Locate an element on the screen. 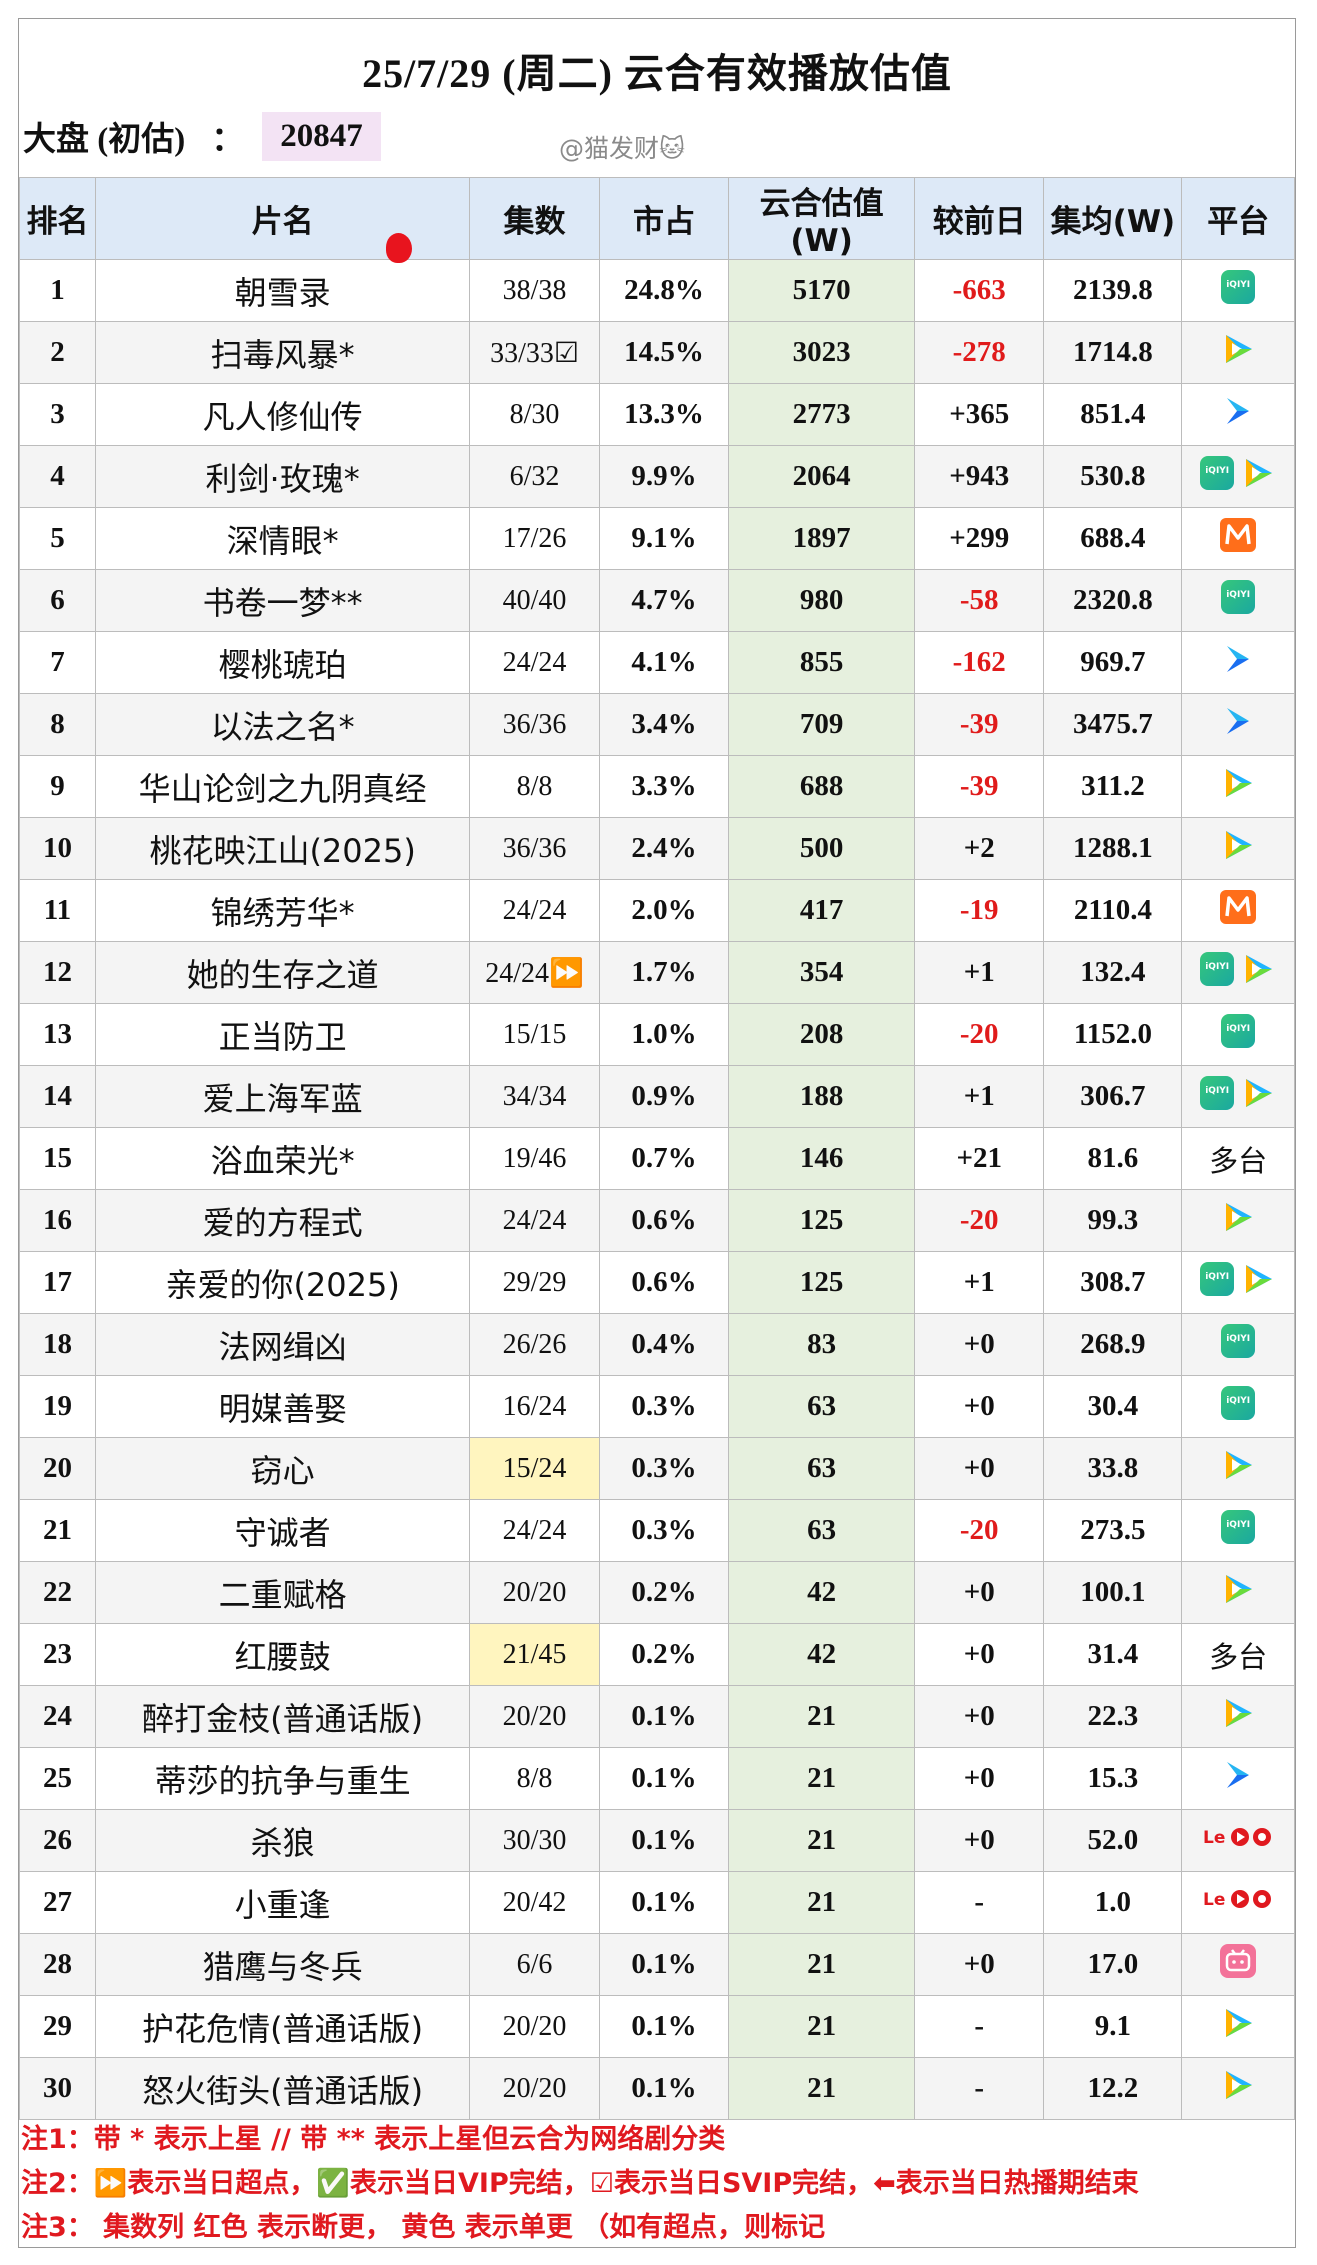 This screenshot has height=2265, width=1317. title-cell: 猎鹰与冬兵 is located at coordinates (282, 1964).